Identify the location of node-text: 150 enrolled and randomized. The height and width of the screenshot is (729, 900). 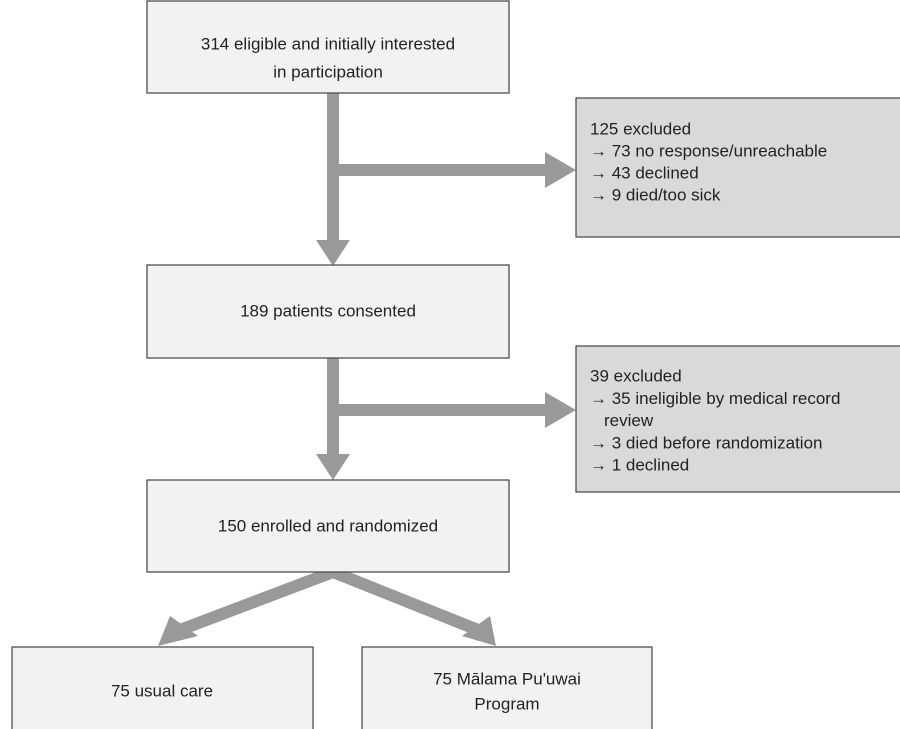
(328, 525).